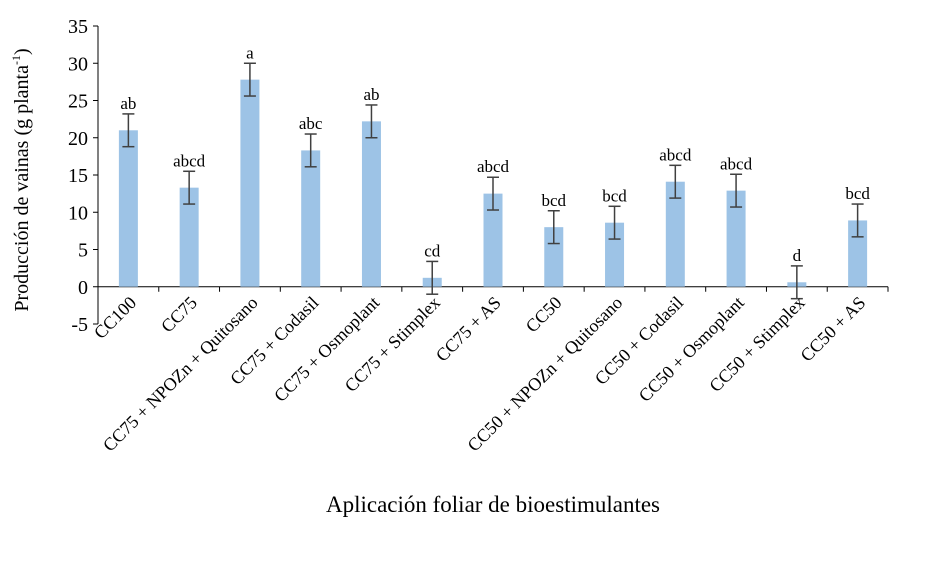 The height and width of the screenshot is (577, 937). Describe the element at coordinates (311, 123) in the screenshot. I see `significance-letter: abc` at that location.